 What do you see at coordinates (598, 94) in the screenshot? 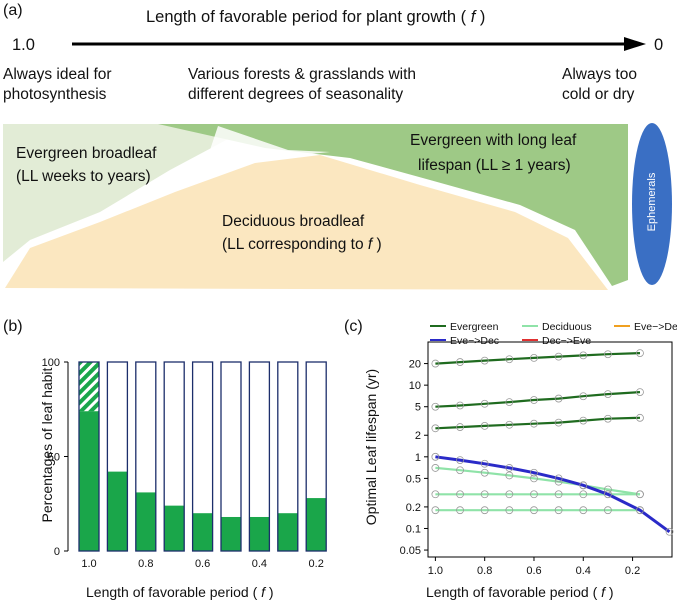
I see `desc-right-line2: cold or dry` at bounding box center [598, 94].